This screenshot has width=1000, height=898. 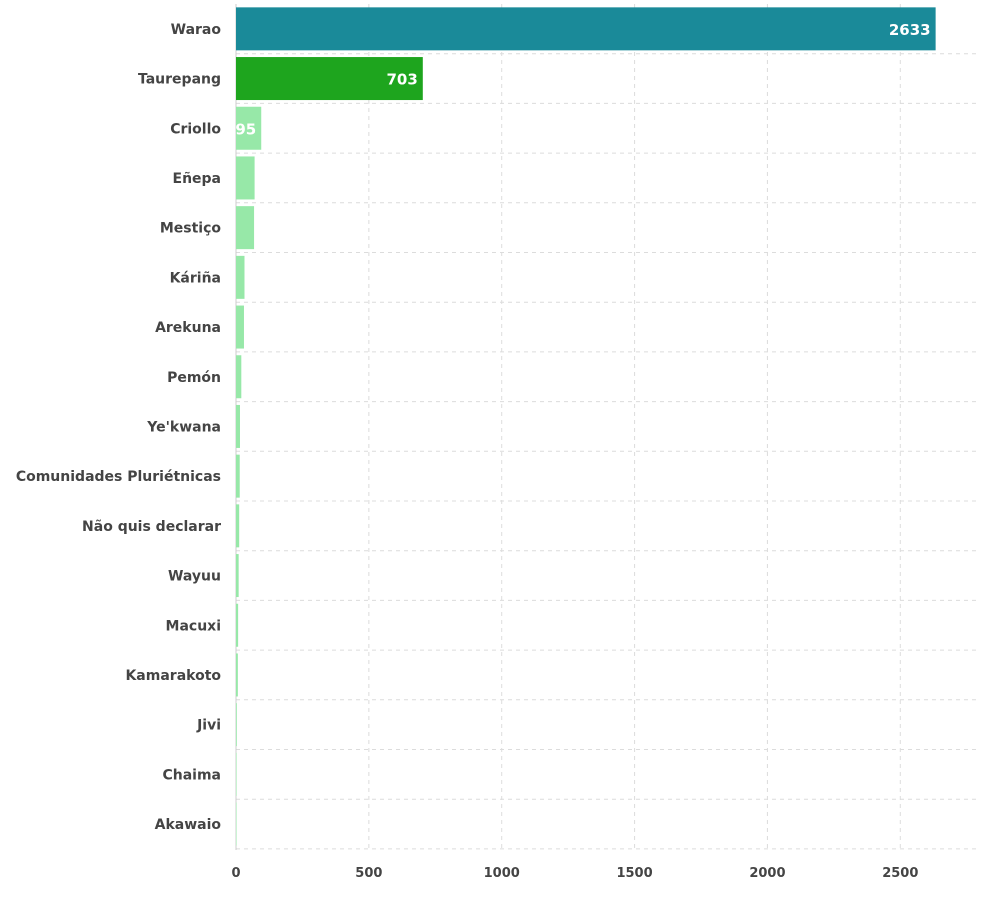 What do you see at coordinates (188, 825) in the screenshot?
I see `category-label: Akawaio` at bounding box center [188, 825].